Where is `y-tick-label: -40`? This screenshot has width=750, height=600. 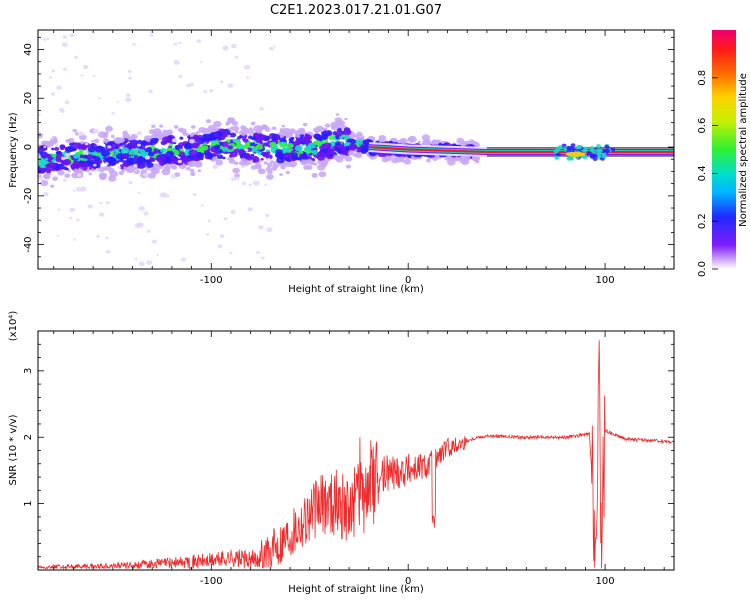
y-tick-label: -40 is located at coordinates (28, 244).